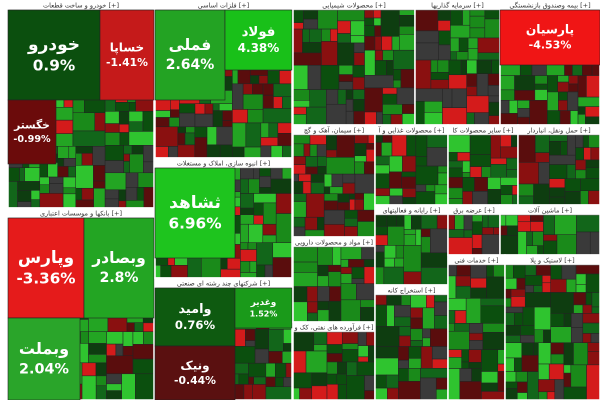  What do you see at coordinates (259, 32) in the screenshot?
I see `stock-name: فولاد` at bounding box center [259, 32].